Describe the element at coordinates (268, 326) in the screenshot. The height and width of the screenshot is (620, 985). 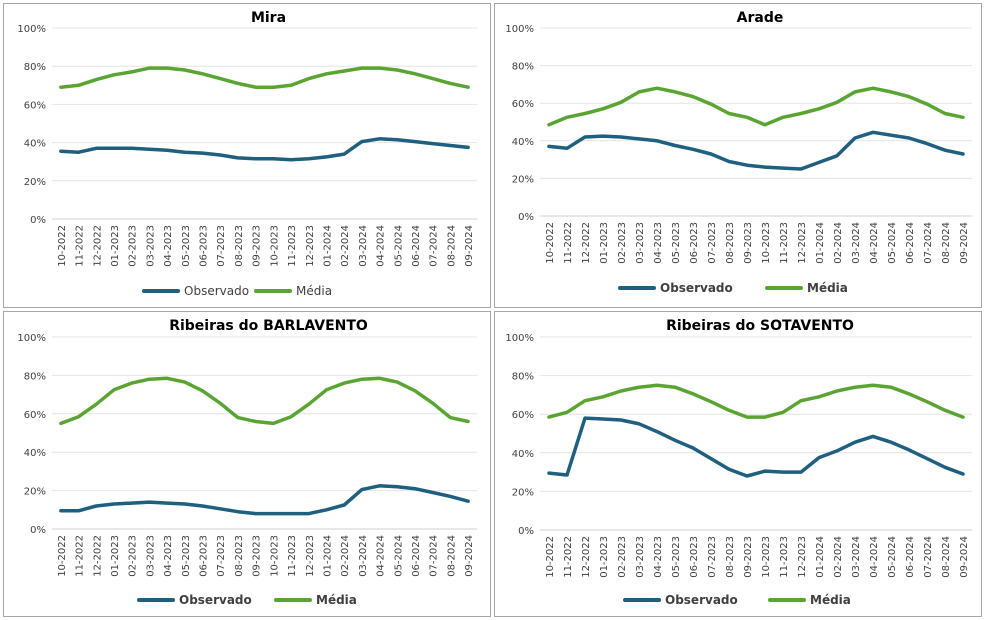
I see `chart-title: Ribeiras do BARLAVENTO` at that location.